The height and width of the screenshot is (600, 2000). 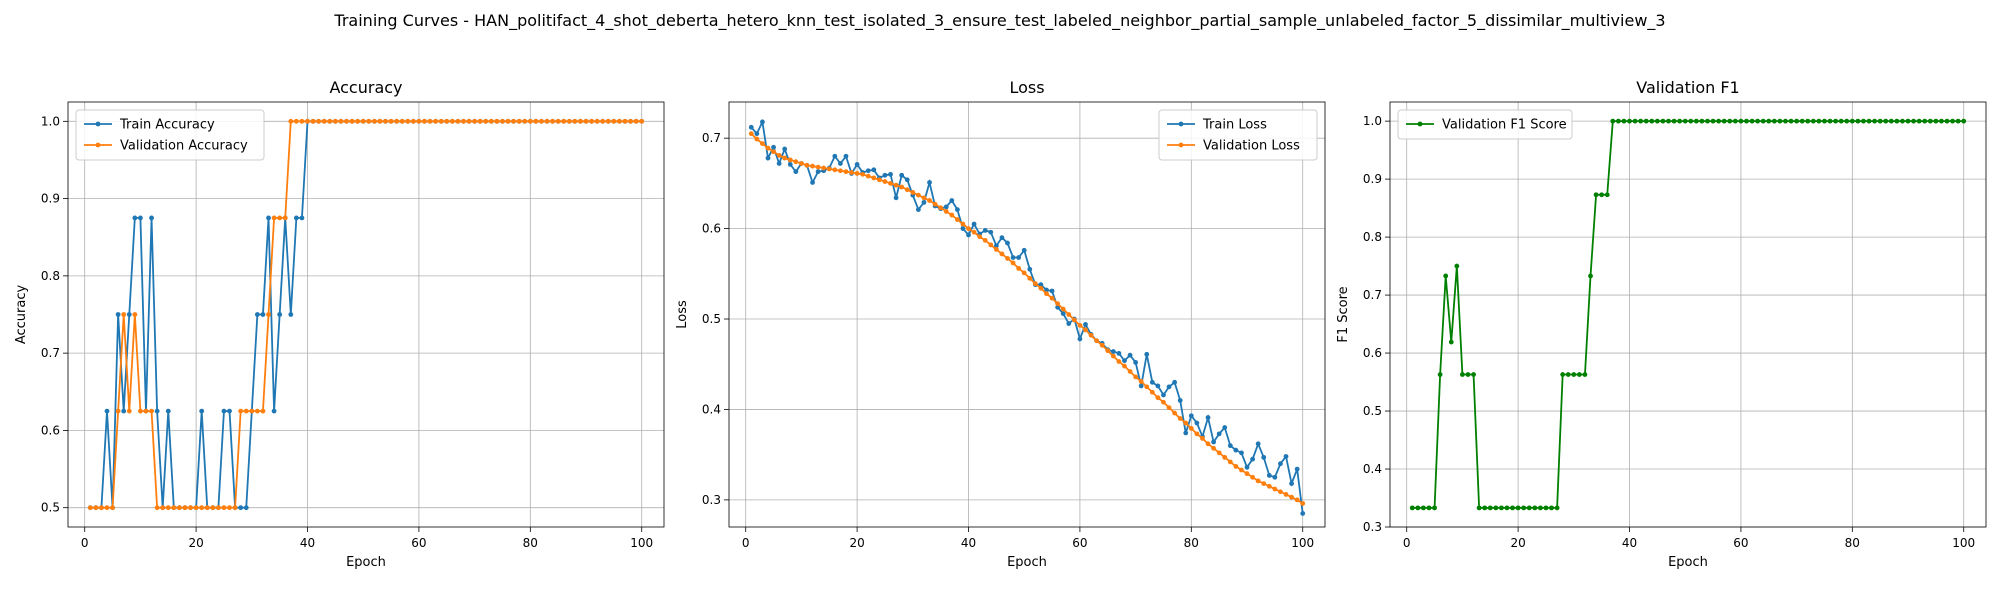 I want to click on y-tick-label: 0.5, so click(x=1372, y=411).